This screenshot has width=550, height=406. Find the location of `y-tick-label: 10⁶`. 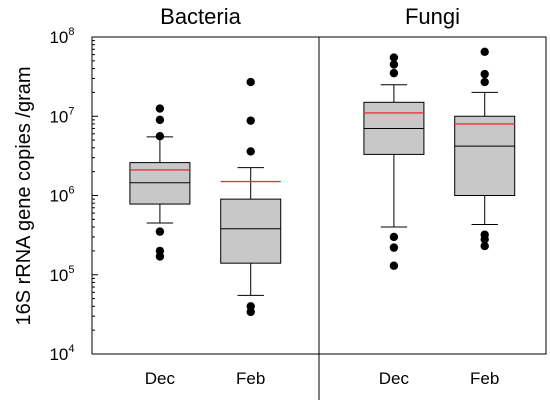

y-tick-label: 10⁶ is located at coordinates (61, 195).